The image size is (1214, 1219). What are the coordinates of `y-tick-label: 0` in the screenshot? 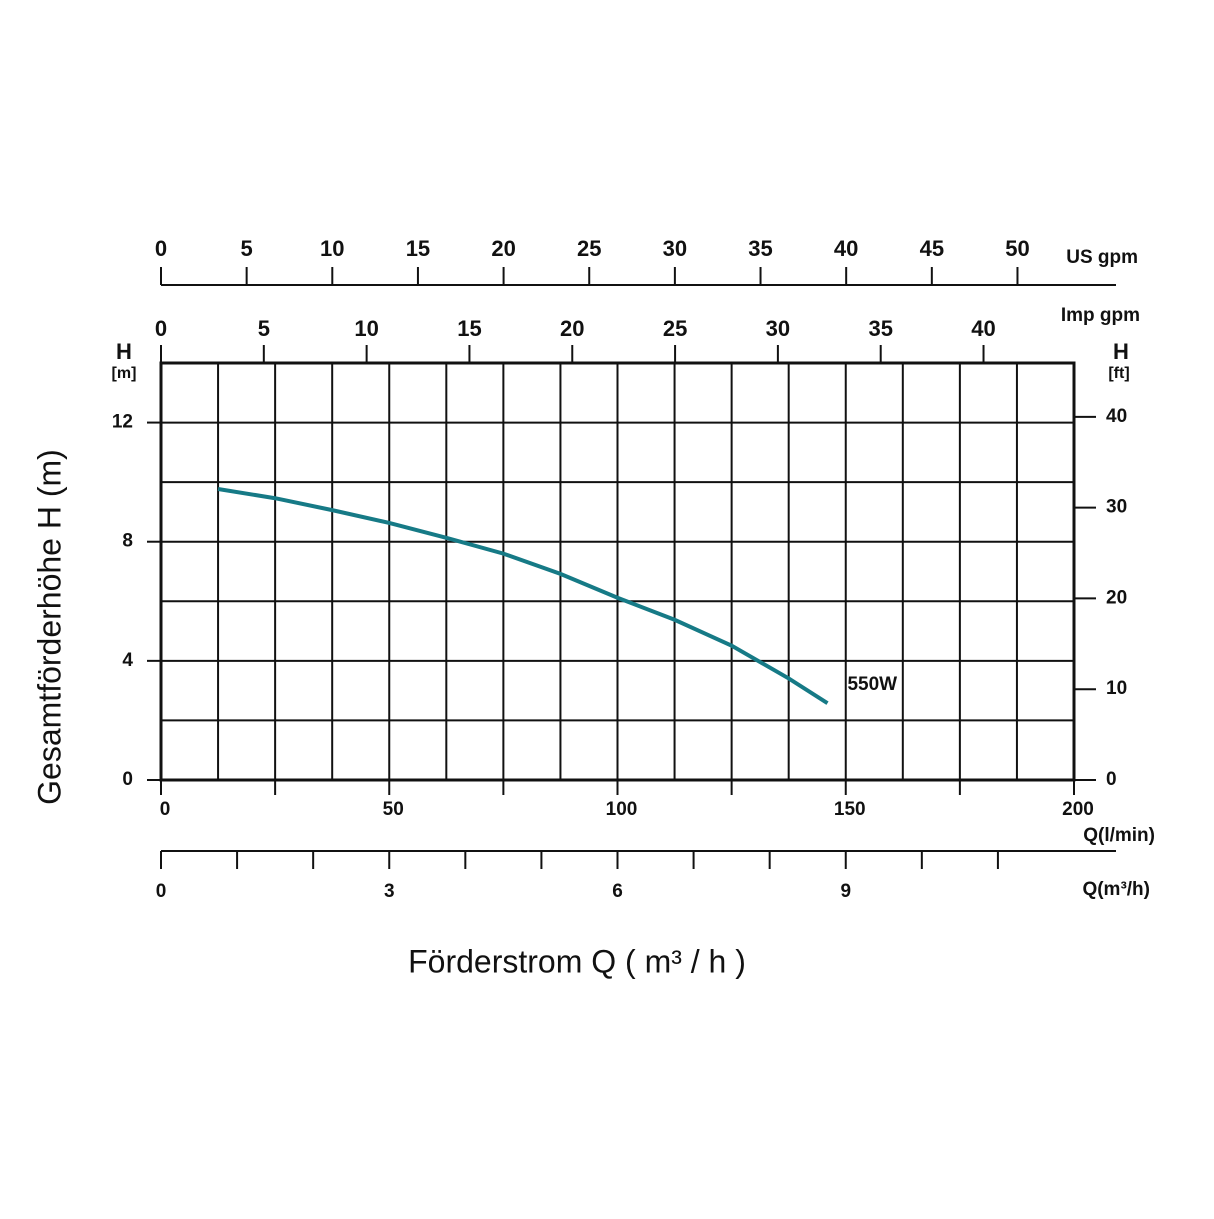 It's located at (127, 779).